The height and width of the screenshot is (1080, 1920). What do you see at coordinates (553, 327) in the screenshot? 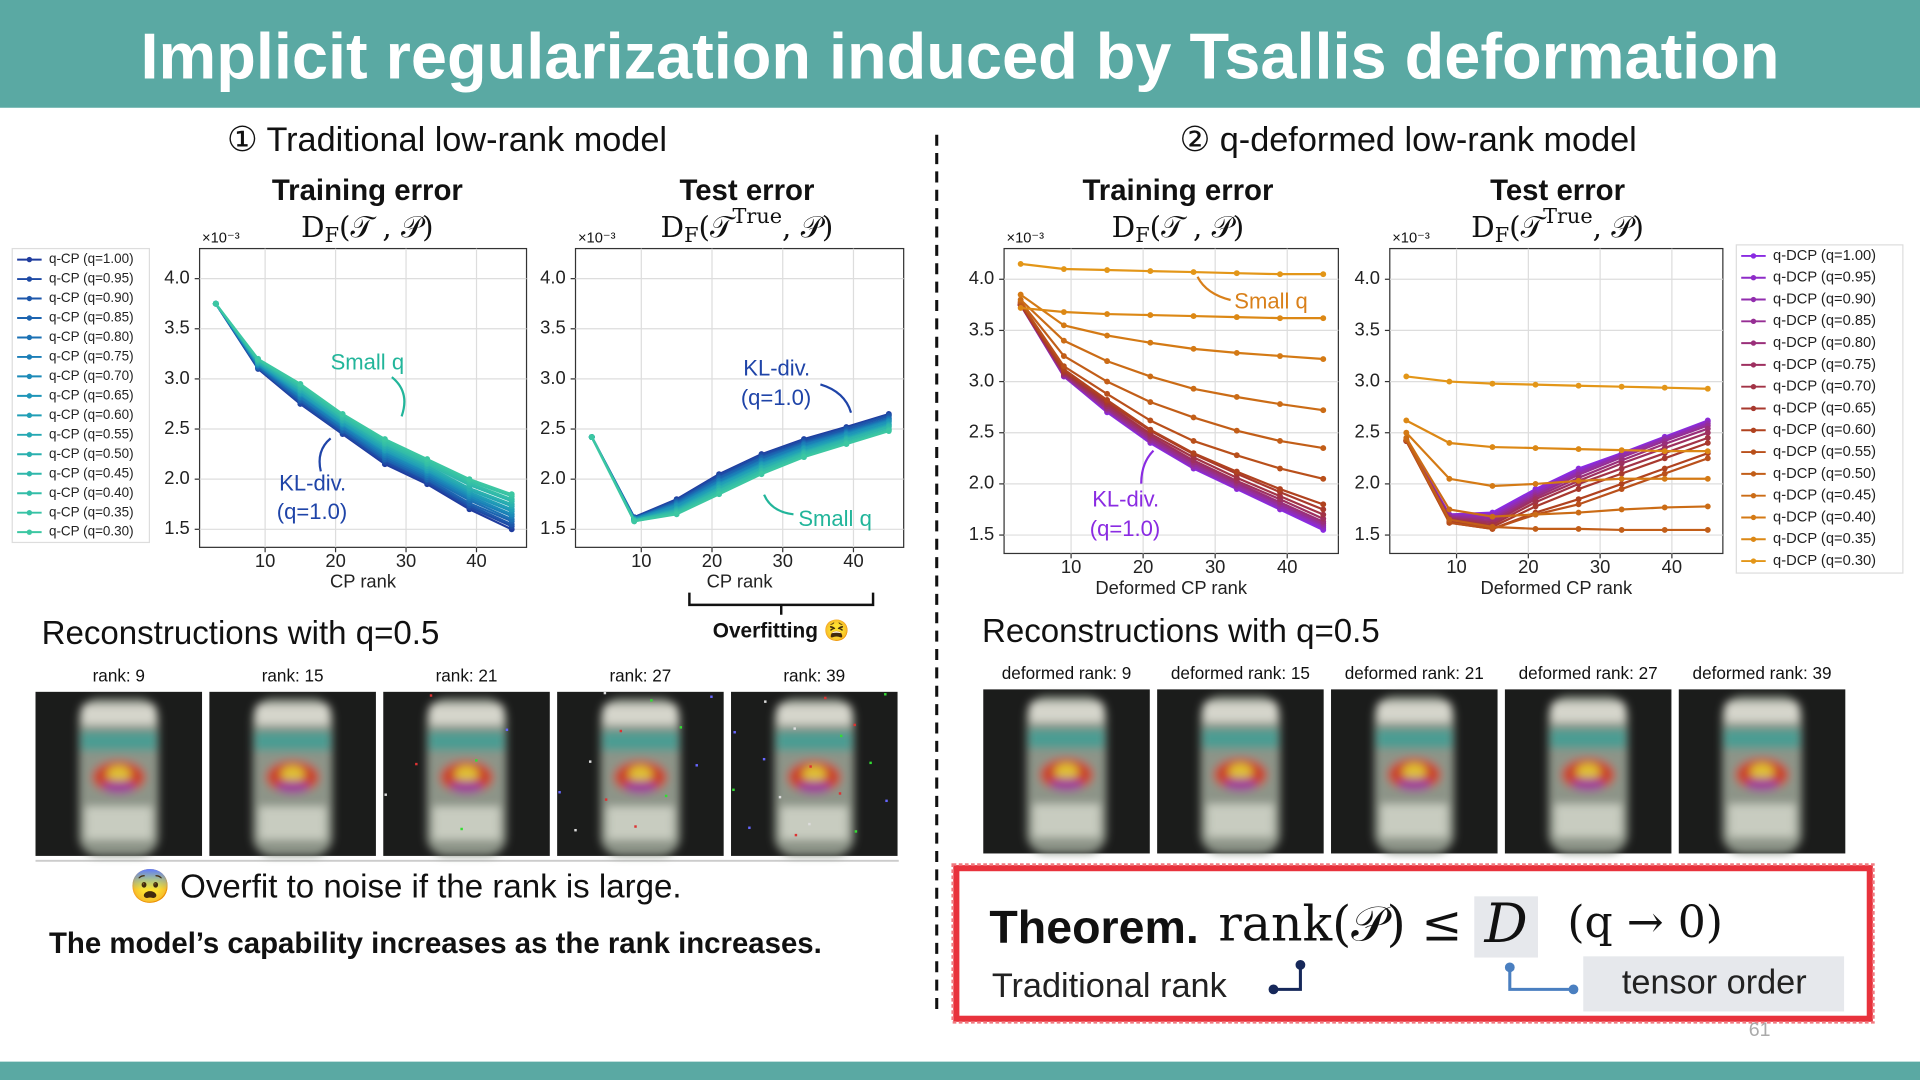
I see `y-tick-label: 3.5` at bounding box center [553, 327].